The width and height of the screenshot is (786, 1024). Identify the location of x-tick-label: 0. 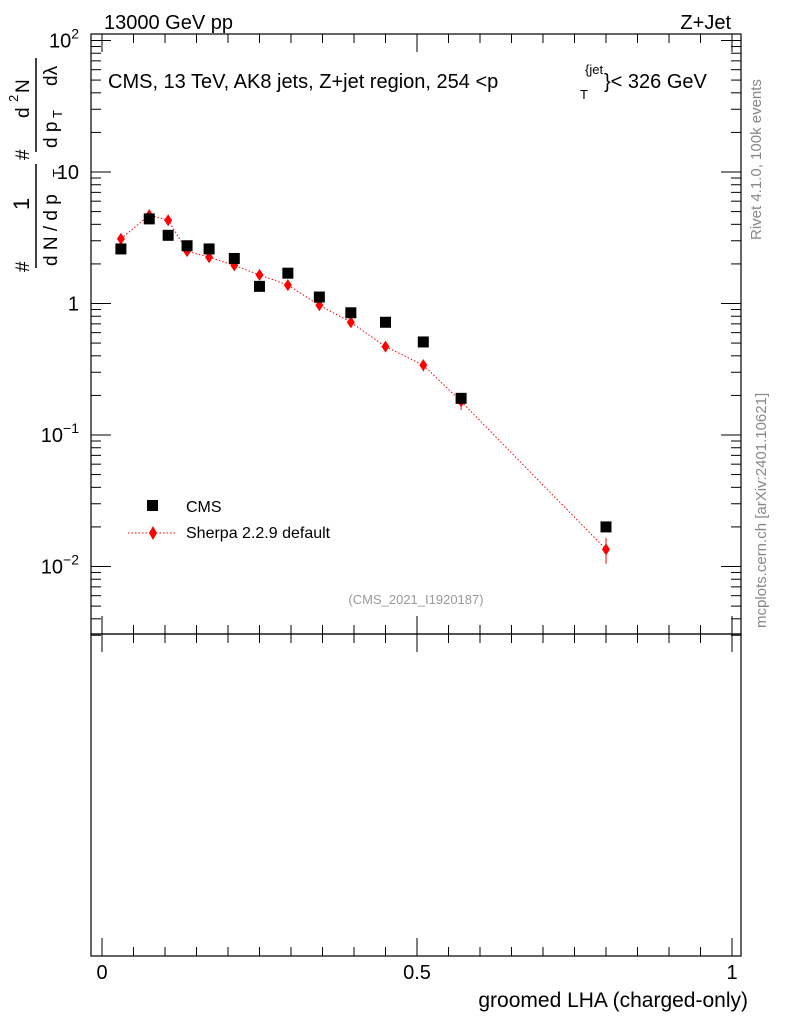
(101, 973).